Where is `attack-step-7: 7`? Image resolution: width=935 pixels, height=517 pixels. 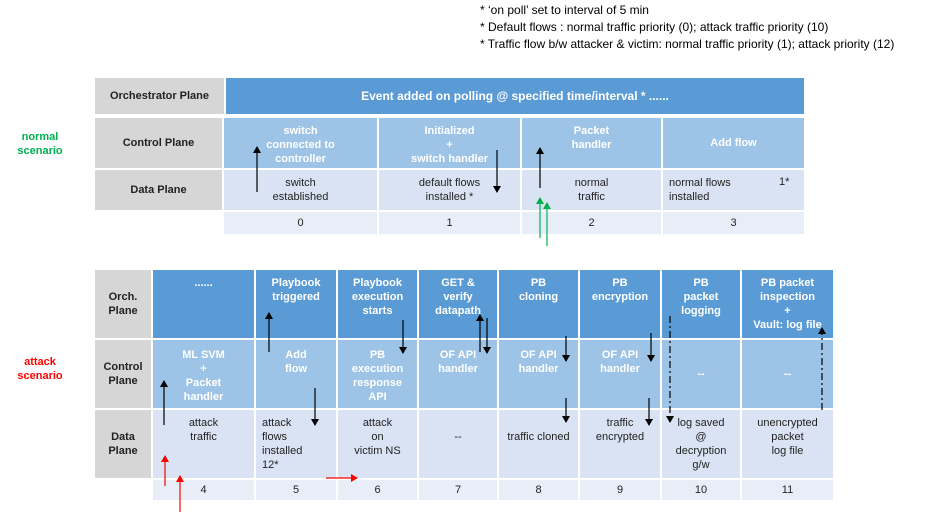
attack-step-7: 7 is located at coordinates (458, 490).